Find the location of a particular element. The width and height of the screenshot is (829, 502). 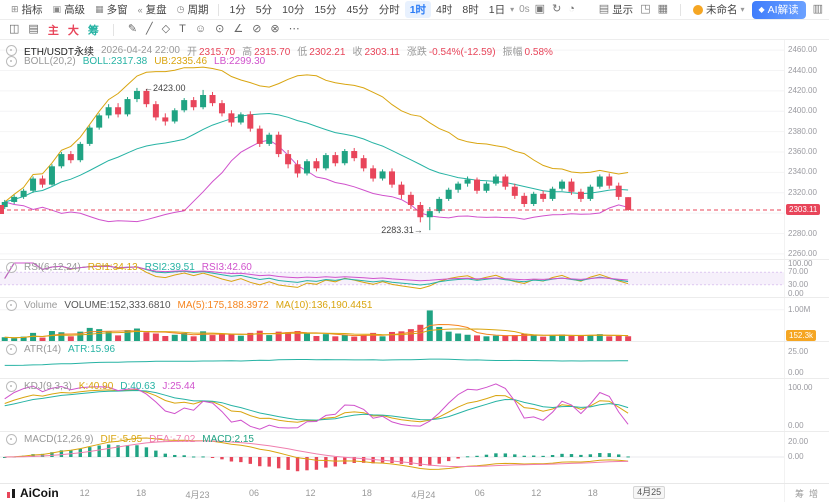

drawing-toolbar: ◫ ▤ 主大筹 ✎ ╱ ◇ T ☺ ⊙ ∠ ⊘ ⊗ ⋯ is located at coordinates (414, 30).